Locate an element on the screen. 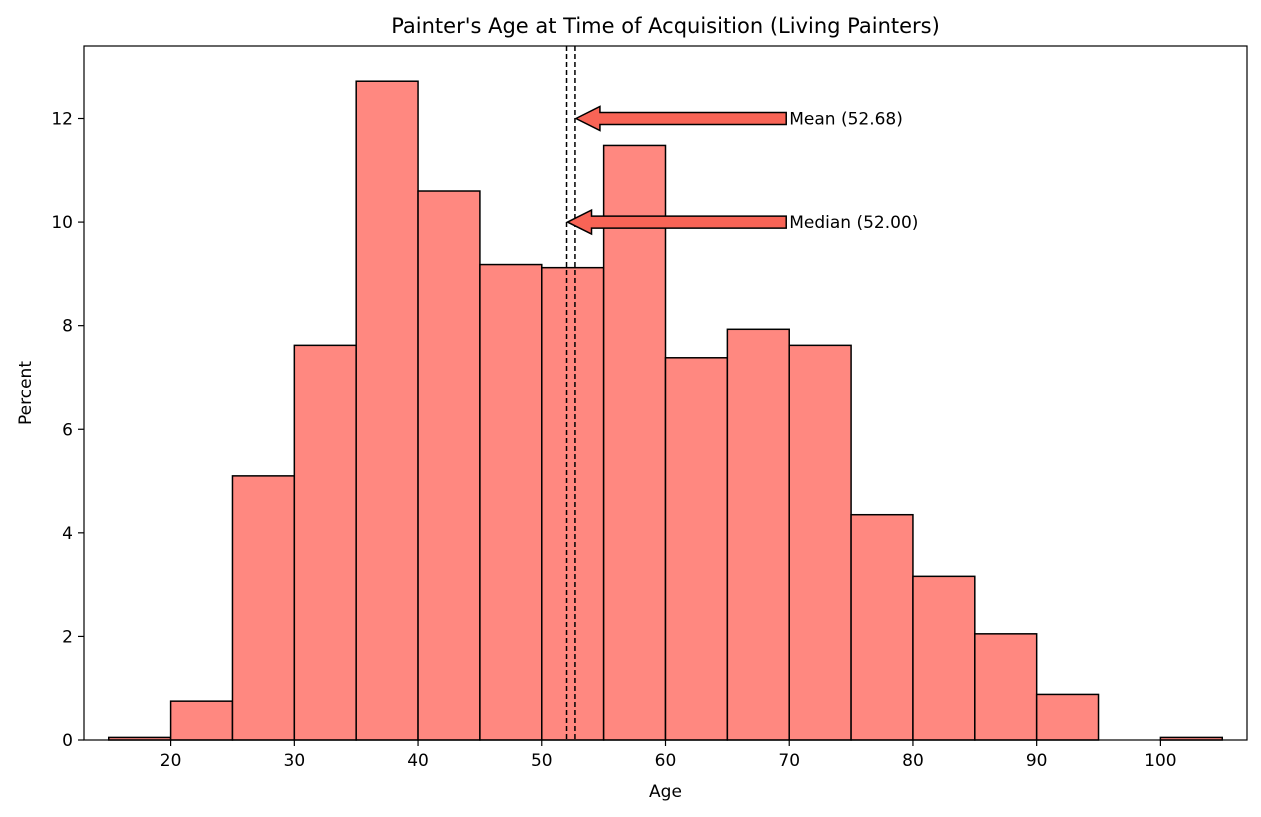  x-tick-label-3: 50 is located at coordinates (542, 761).